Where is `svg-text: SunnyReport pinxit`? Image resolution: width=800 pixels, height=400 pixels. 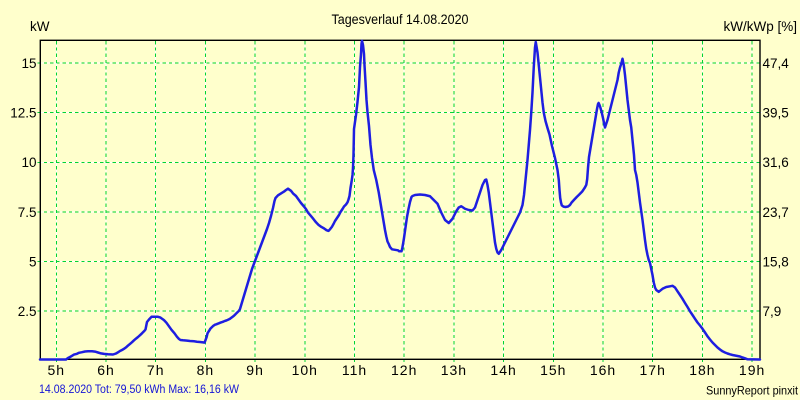 svg-text: SunnyReport pinxit is located at coordinates (752, 391).